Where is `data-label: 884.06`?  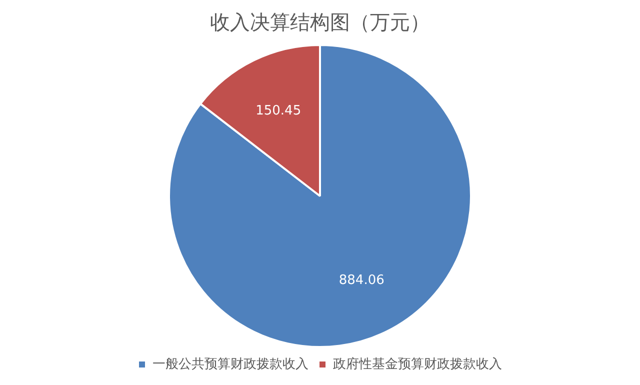 data-label: 884.06 is located at coordinates (361, 280).